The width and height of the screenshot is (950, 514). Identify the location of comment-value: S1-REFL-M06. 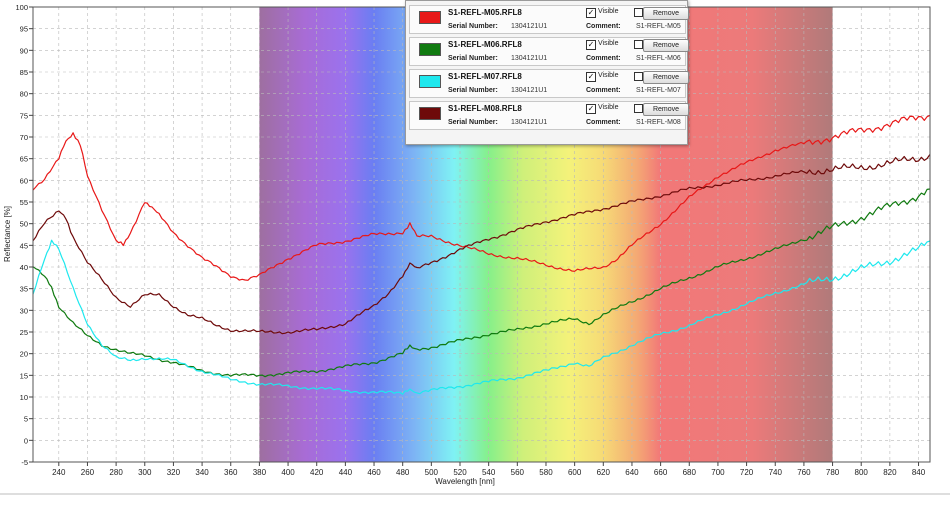
(658, 58).